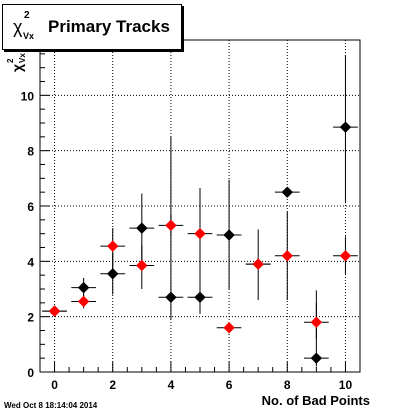 Image resolution: width=400 pixels, height=414 pixels. What do you see at coordinates (287, 385) in the screenshot?
I see `x-tick-label: 8` at bounding box center [287, 385].